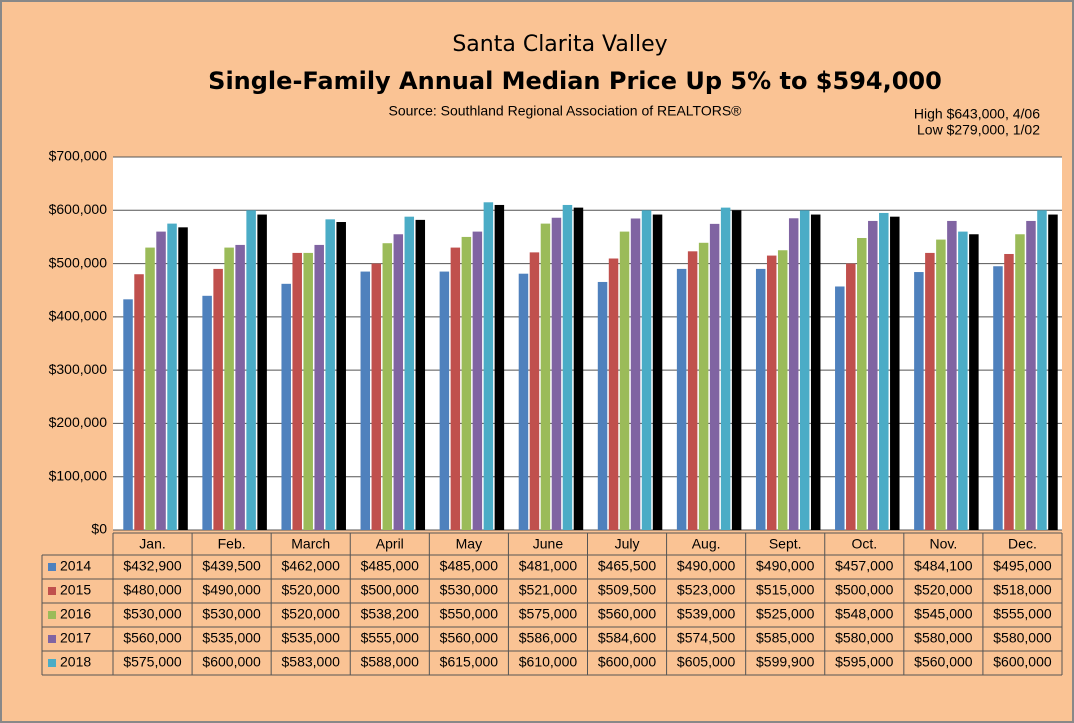 This screenshot has height=723, width=1074. What do you see at coordinates (706, 638) in the screenshot?
I see `table-cell: $574,500` at bounding box center [706, 638].